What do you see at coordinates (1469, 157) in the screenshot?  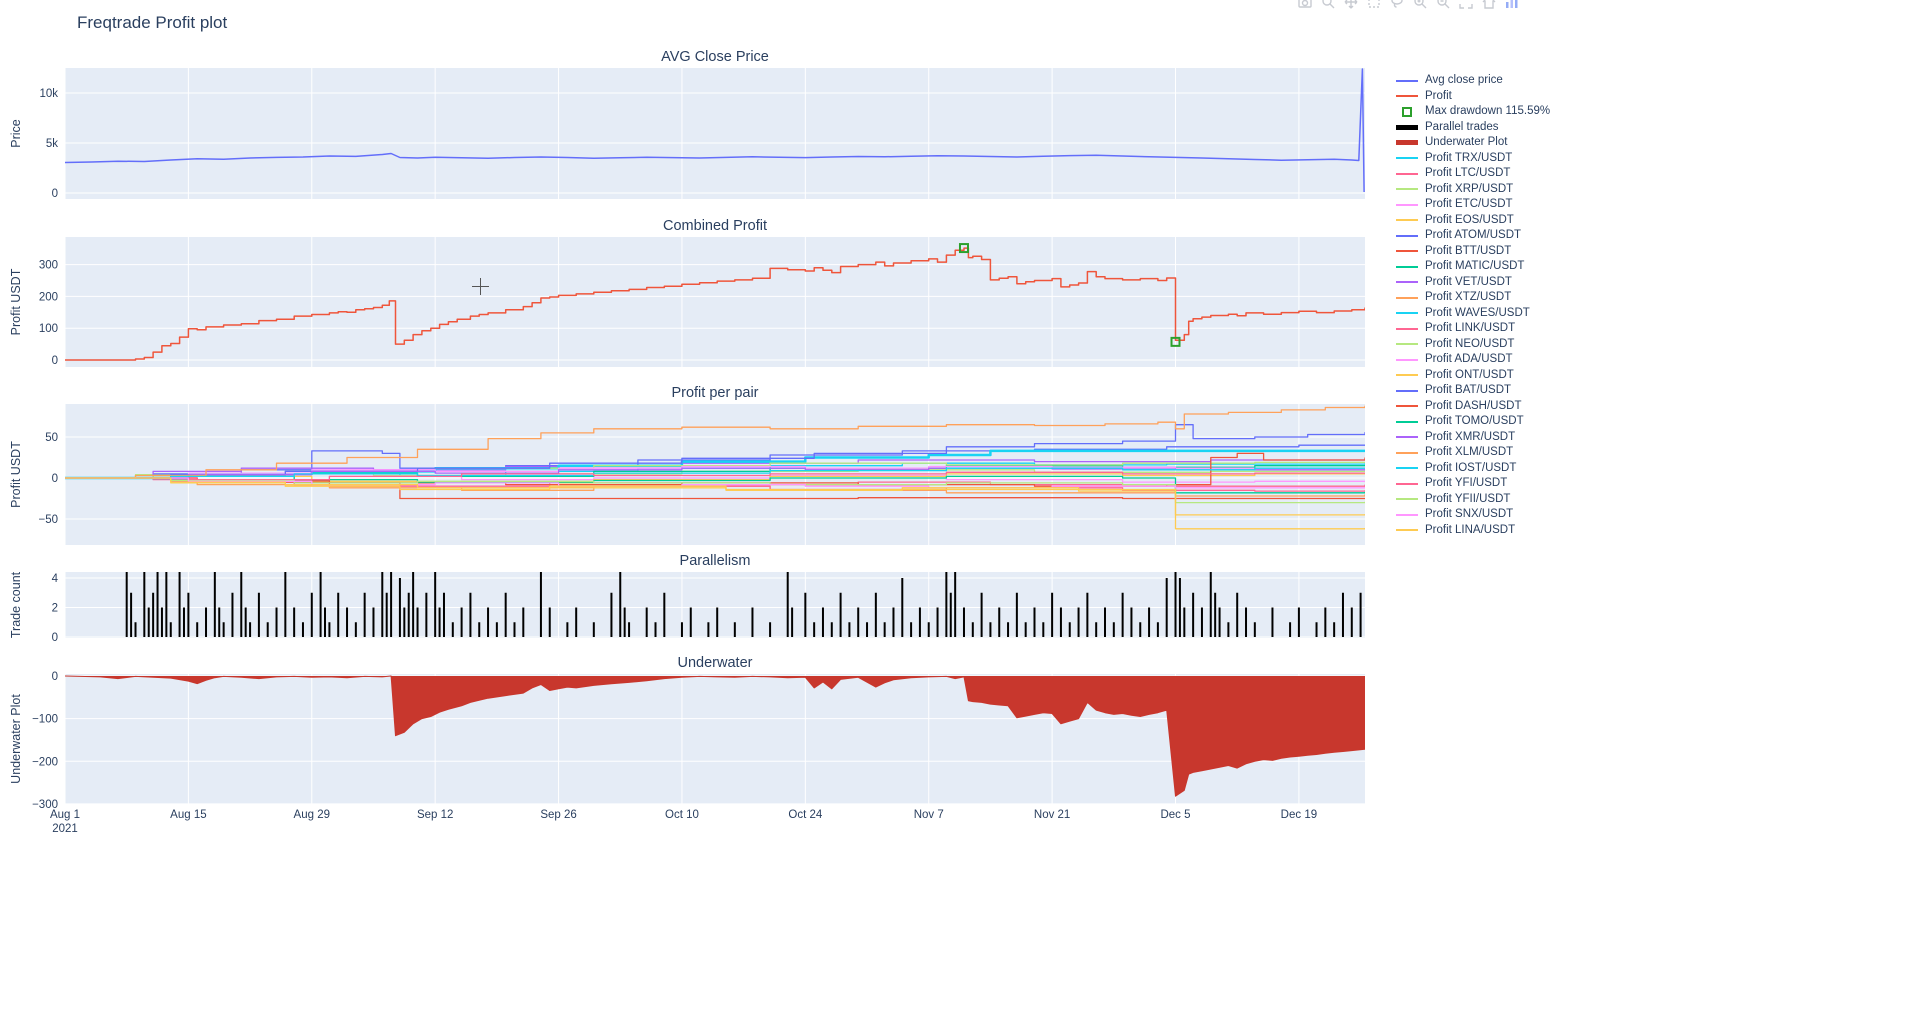 I see `legend-label: Profit TRX/USDT` at bounding box center [1469, 157].